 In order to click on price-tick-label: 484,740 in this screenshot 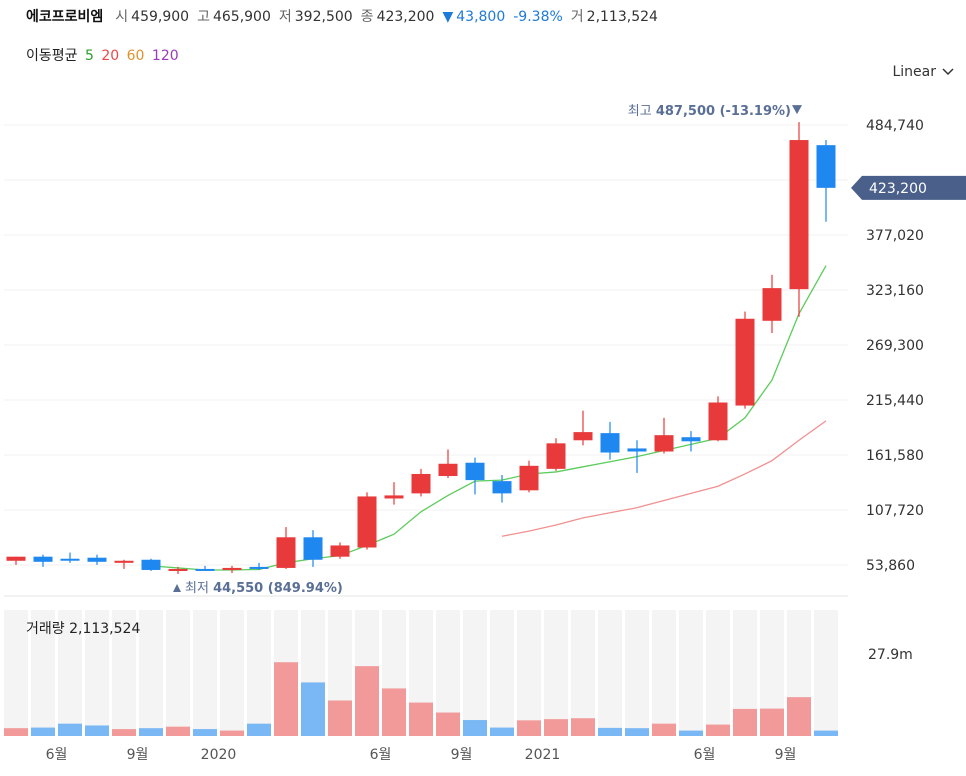, I will do `click(895, 126)`.